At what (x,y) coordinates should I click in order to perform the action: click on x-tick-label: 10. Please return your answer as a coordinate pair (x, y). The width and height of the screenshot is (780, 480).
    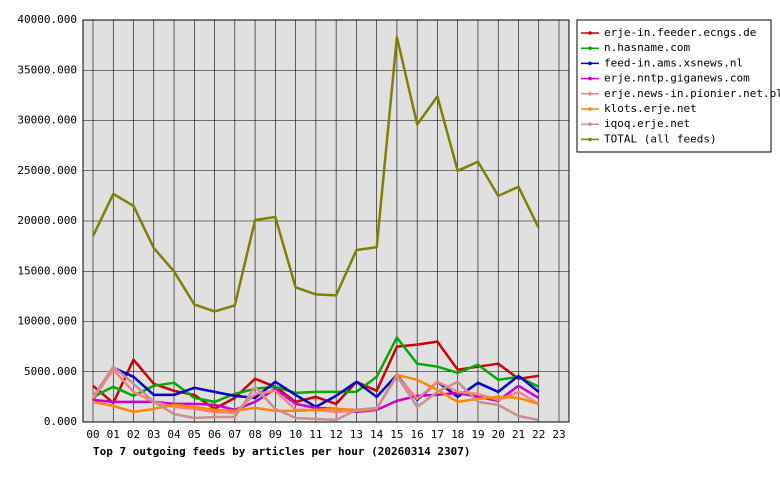
    Looking at the image, I should click on (295, 434).